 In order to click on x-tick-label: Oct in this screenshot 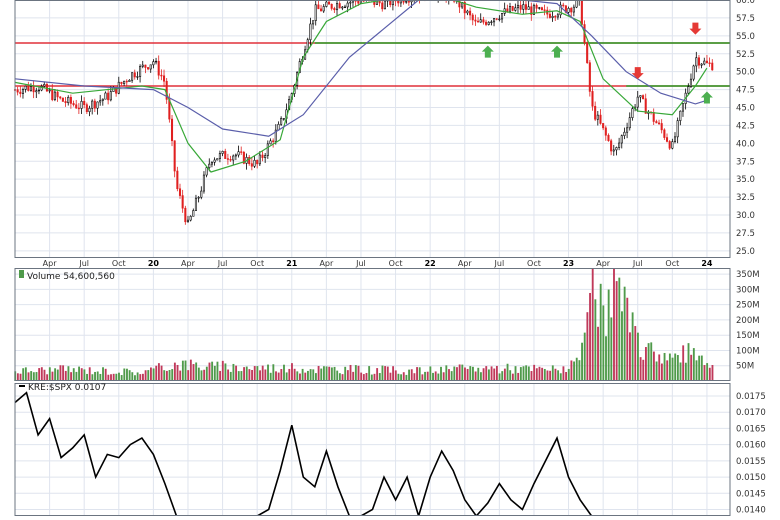, I will do `click(534, 263)`.